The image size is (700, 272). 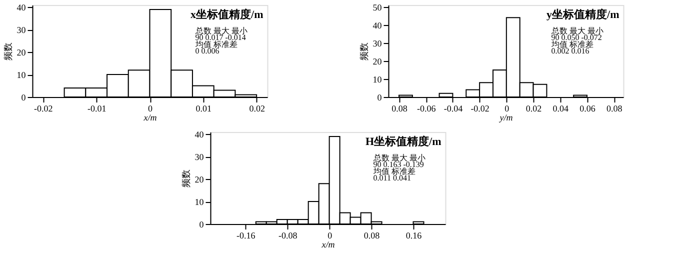 What do you see at coordinates (403, 141) in the screenshot?
I see `chart-title: H坐标值精度/m` at bounding box center [403, 141].